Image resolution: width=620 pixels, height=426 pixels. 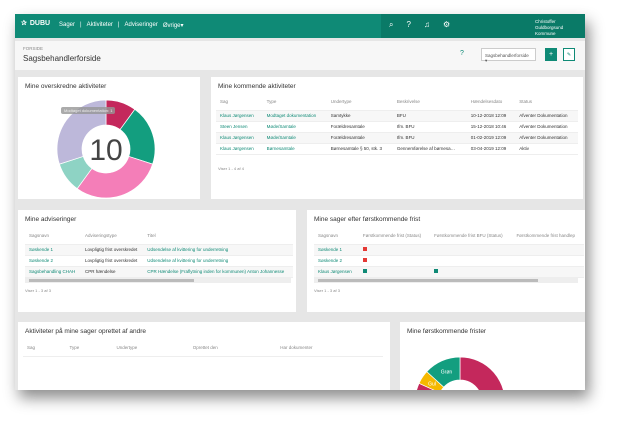 I want to click on page-title: Sagsbehandlerforside, so click(x=62, y=58).